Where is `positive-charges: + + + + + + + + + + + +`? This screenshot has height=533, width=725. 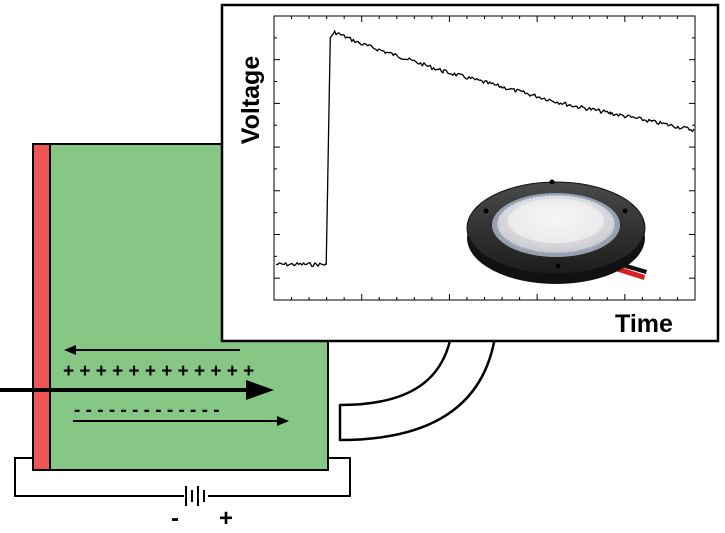 positive-charges: + + + + + + + + + + + + is located at coordinates (158, 371).